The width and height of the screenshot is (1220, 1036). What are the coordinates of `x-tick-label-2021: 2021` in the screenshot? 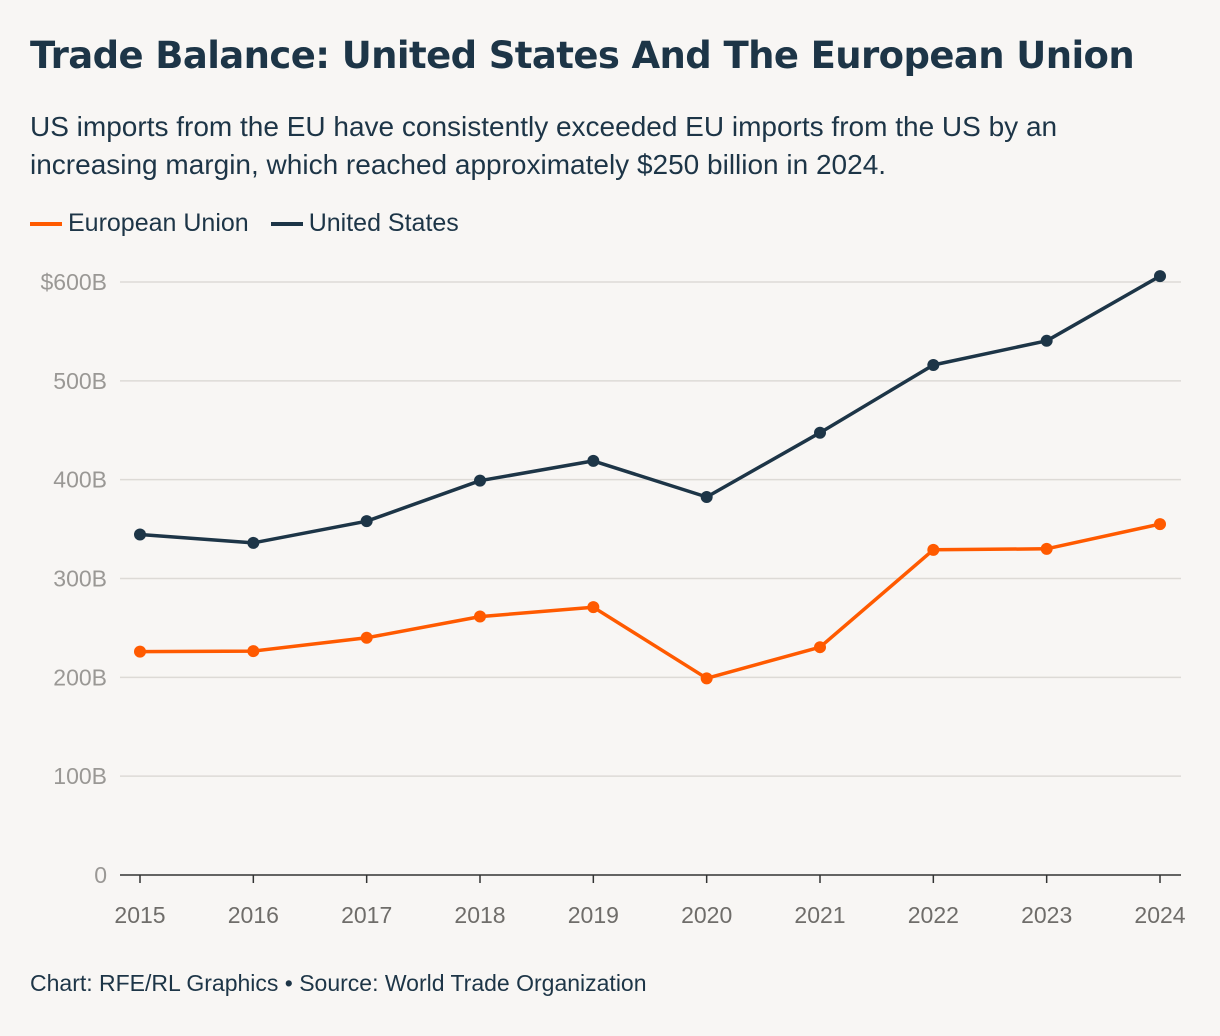 It's located at (819, 915).